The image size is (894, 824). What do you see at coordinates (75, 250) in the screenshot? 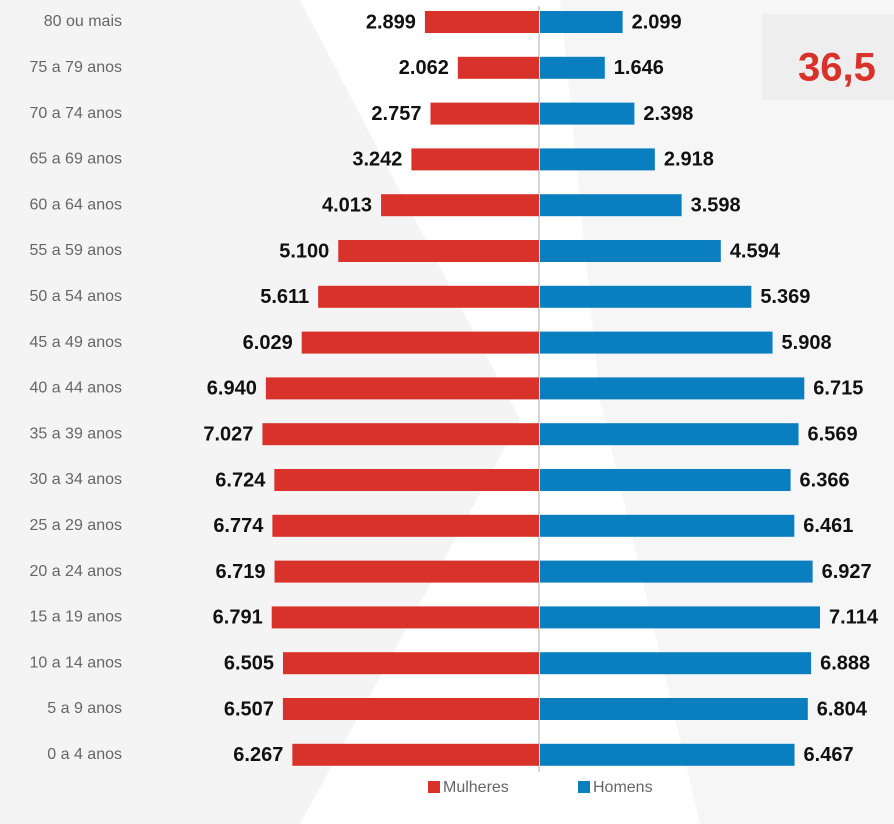
I see `category-label: 55 a 59 anos` at bounding box center [75, 250].